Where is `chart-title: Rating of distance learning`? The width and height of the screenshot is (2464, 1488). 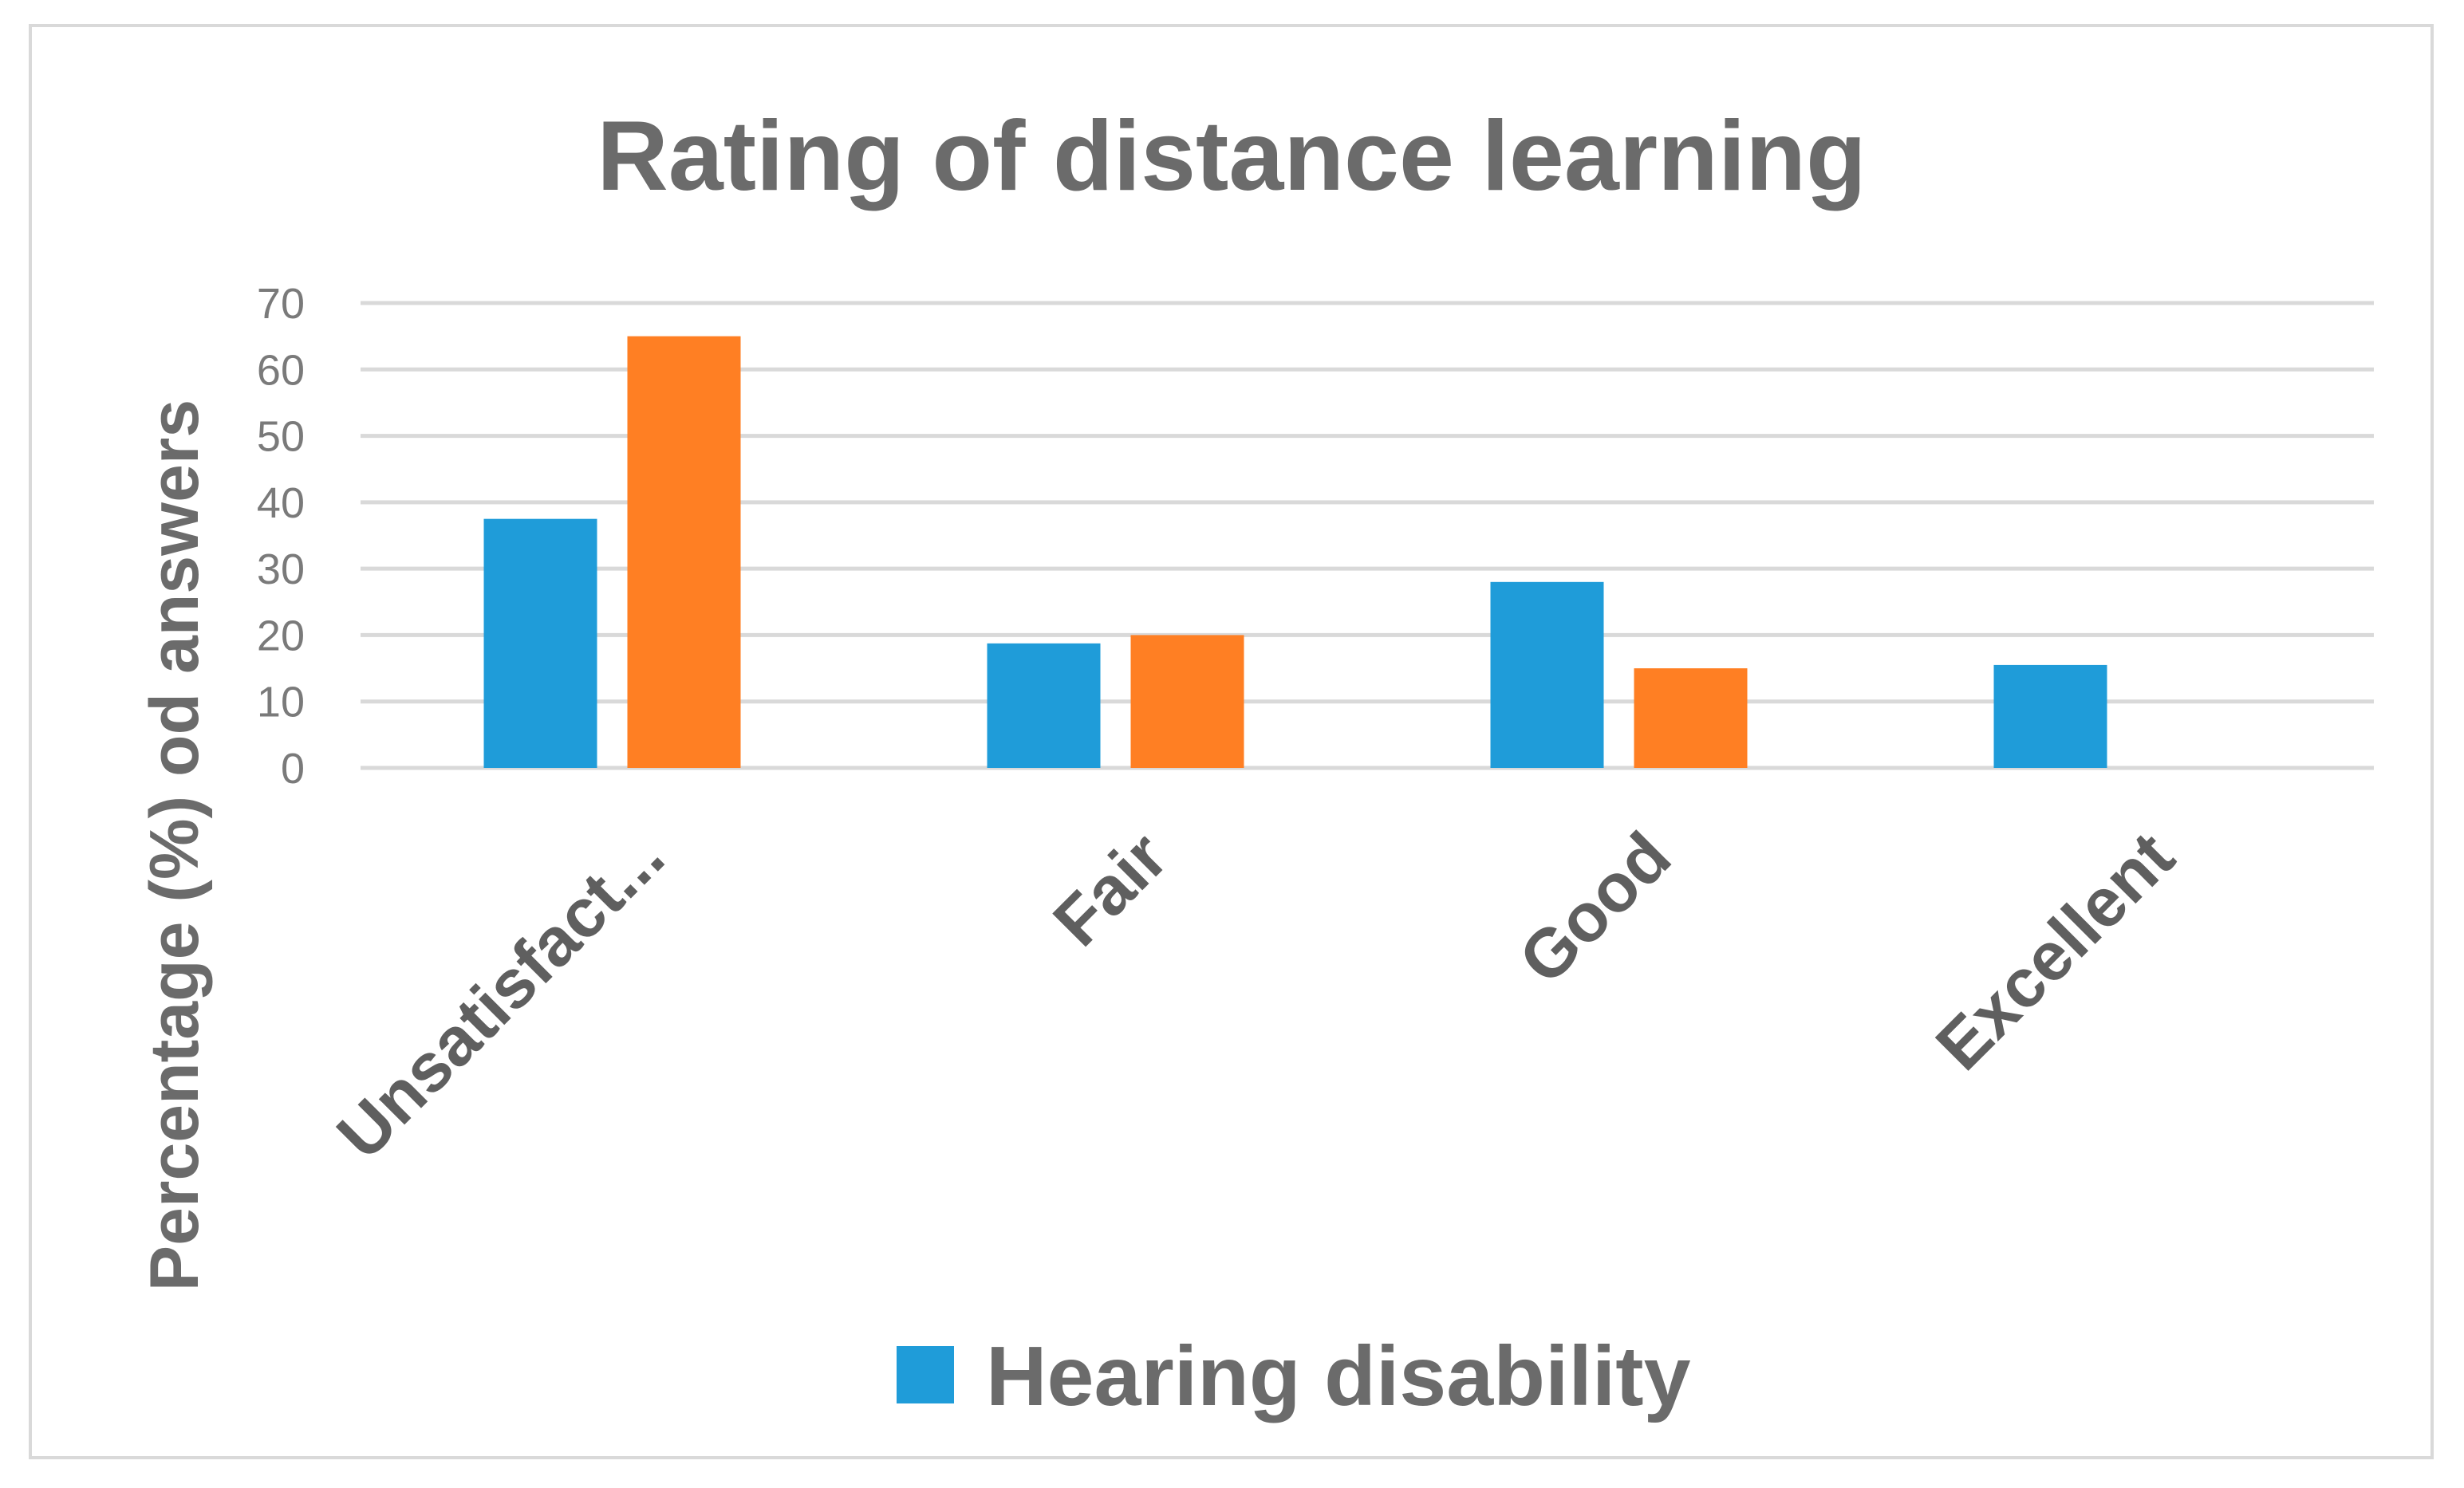 chart-title: Rating of distance learning is located at coordinates (1232, 156).